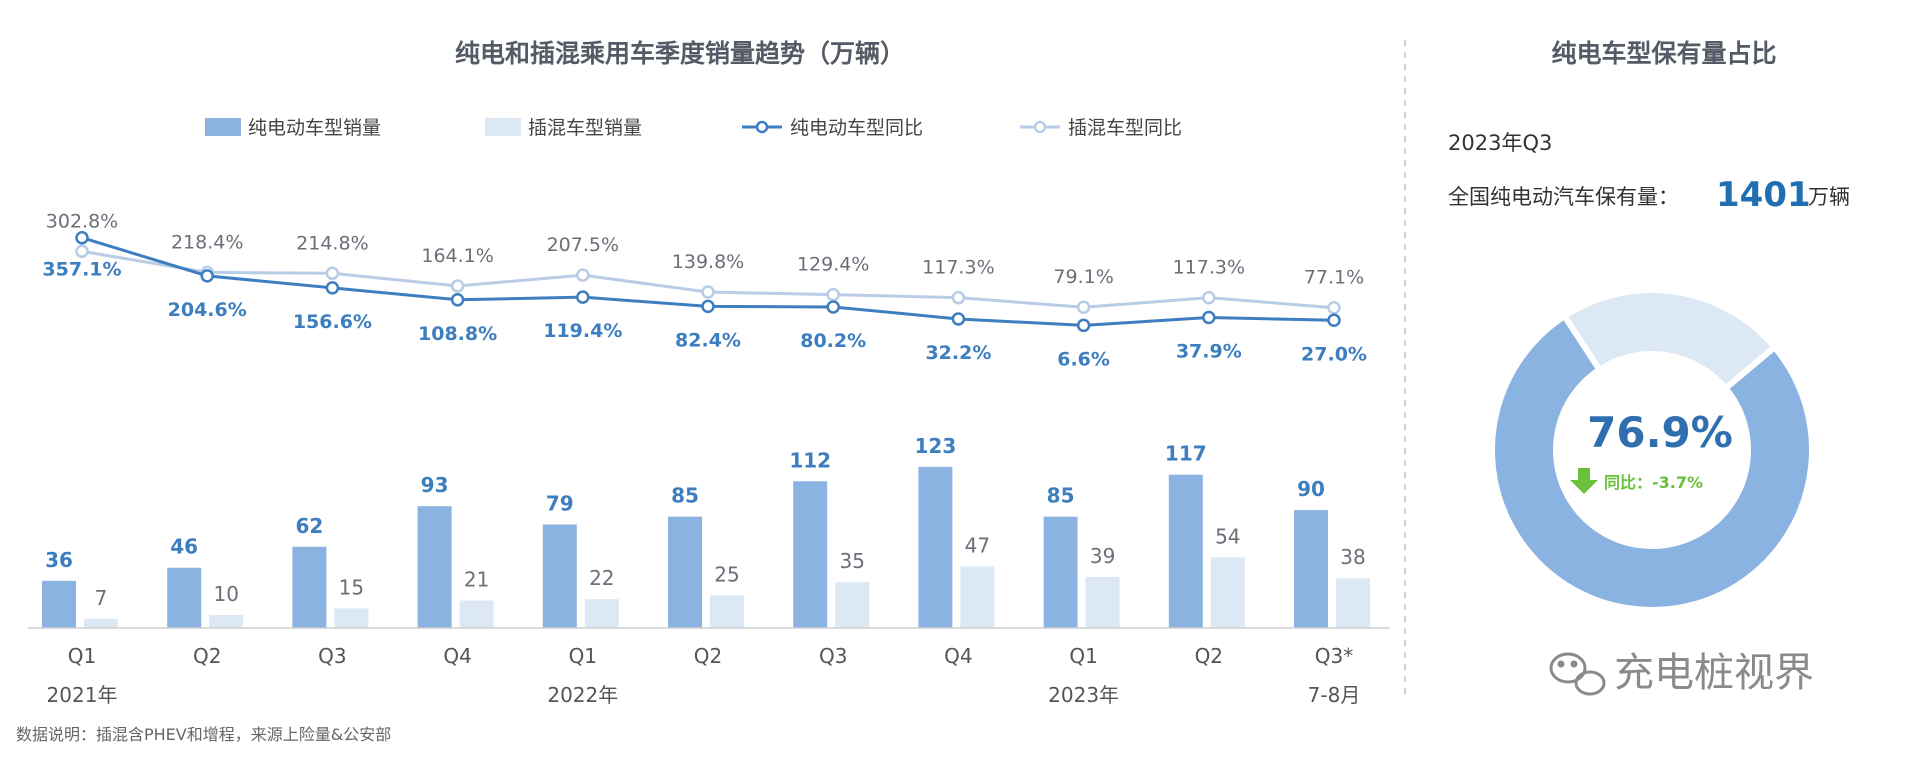 Image resolution: width=1920 pixels, height=777 pixels. Describe the element at coordinates (207, 310) in the screenshot. I see `label-bev-yoy-1: 204.6%` at that location.